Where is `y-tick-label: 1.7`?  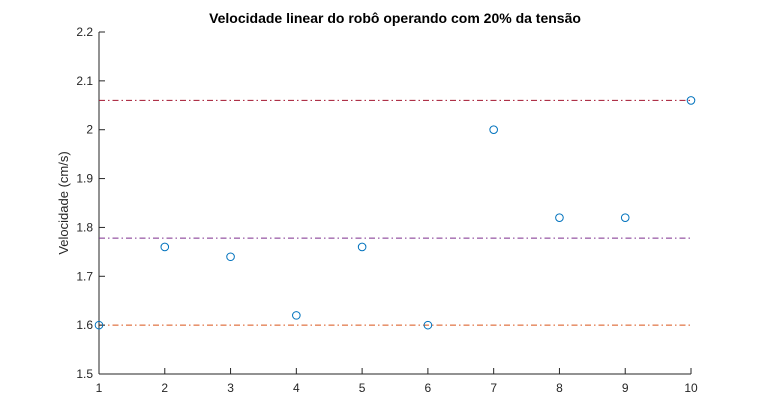 y-tick-label: 1.7 is located at coordinates (84, 276).